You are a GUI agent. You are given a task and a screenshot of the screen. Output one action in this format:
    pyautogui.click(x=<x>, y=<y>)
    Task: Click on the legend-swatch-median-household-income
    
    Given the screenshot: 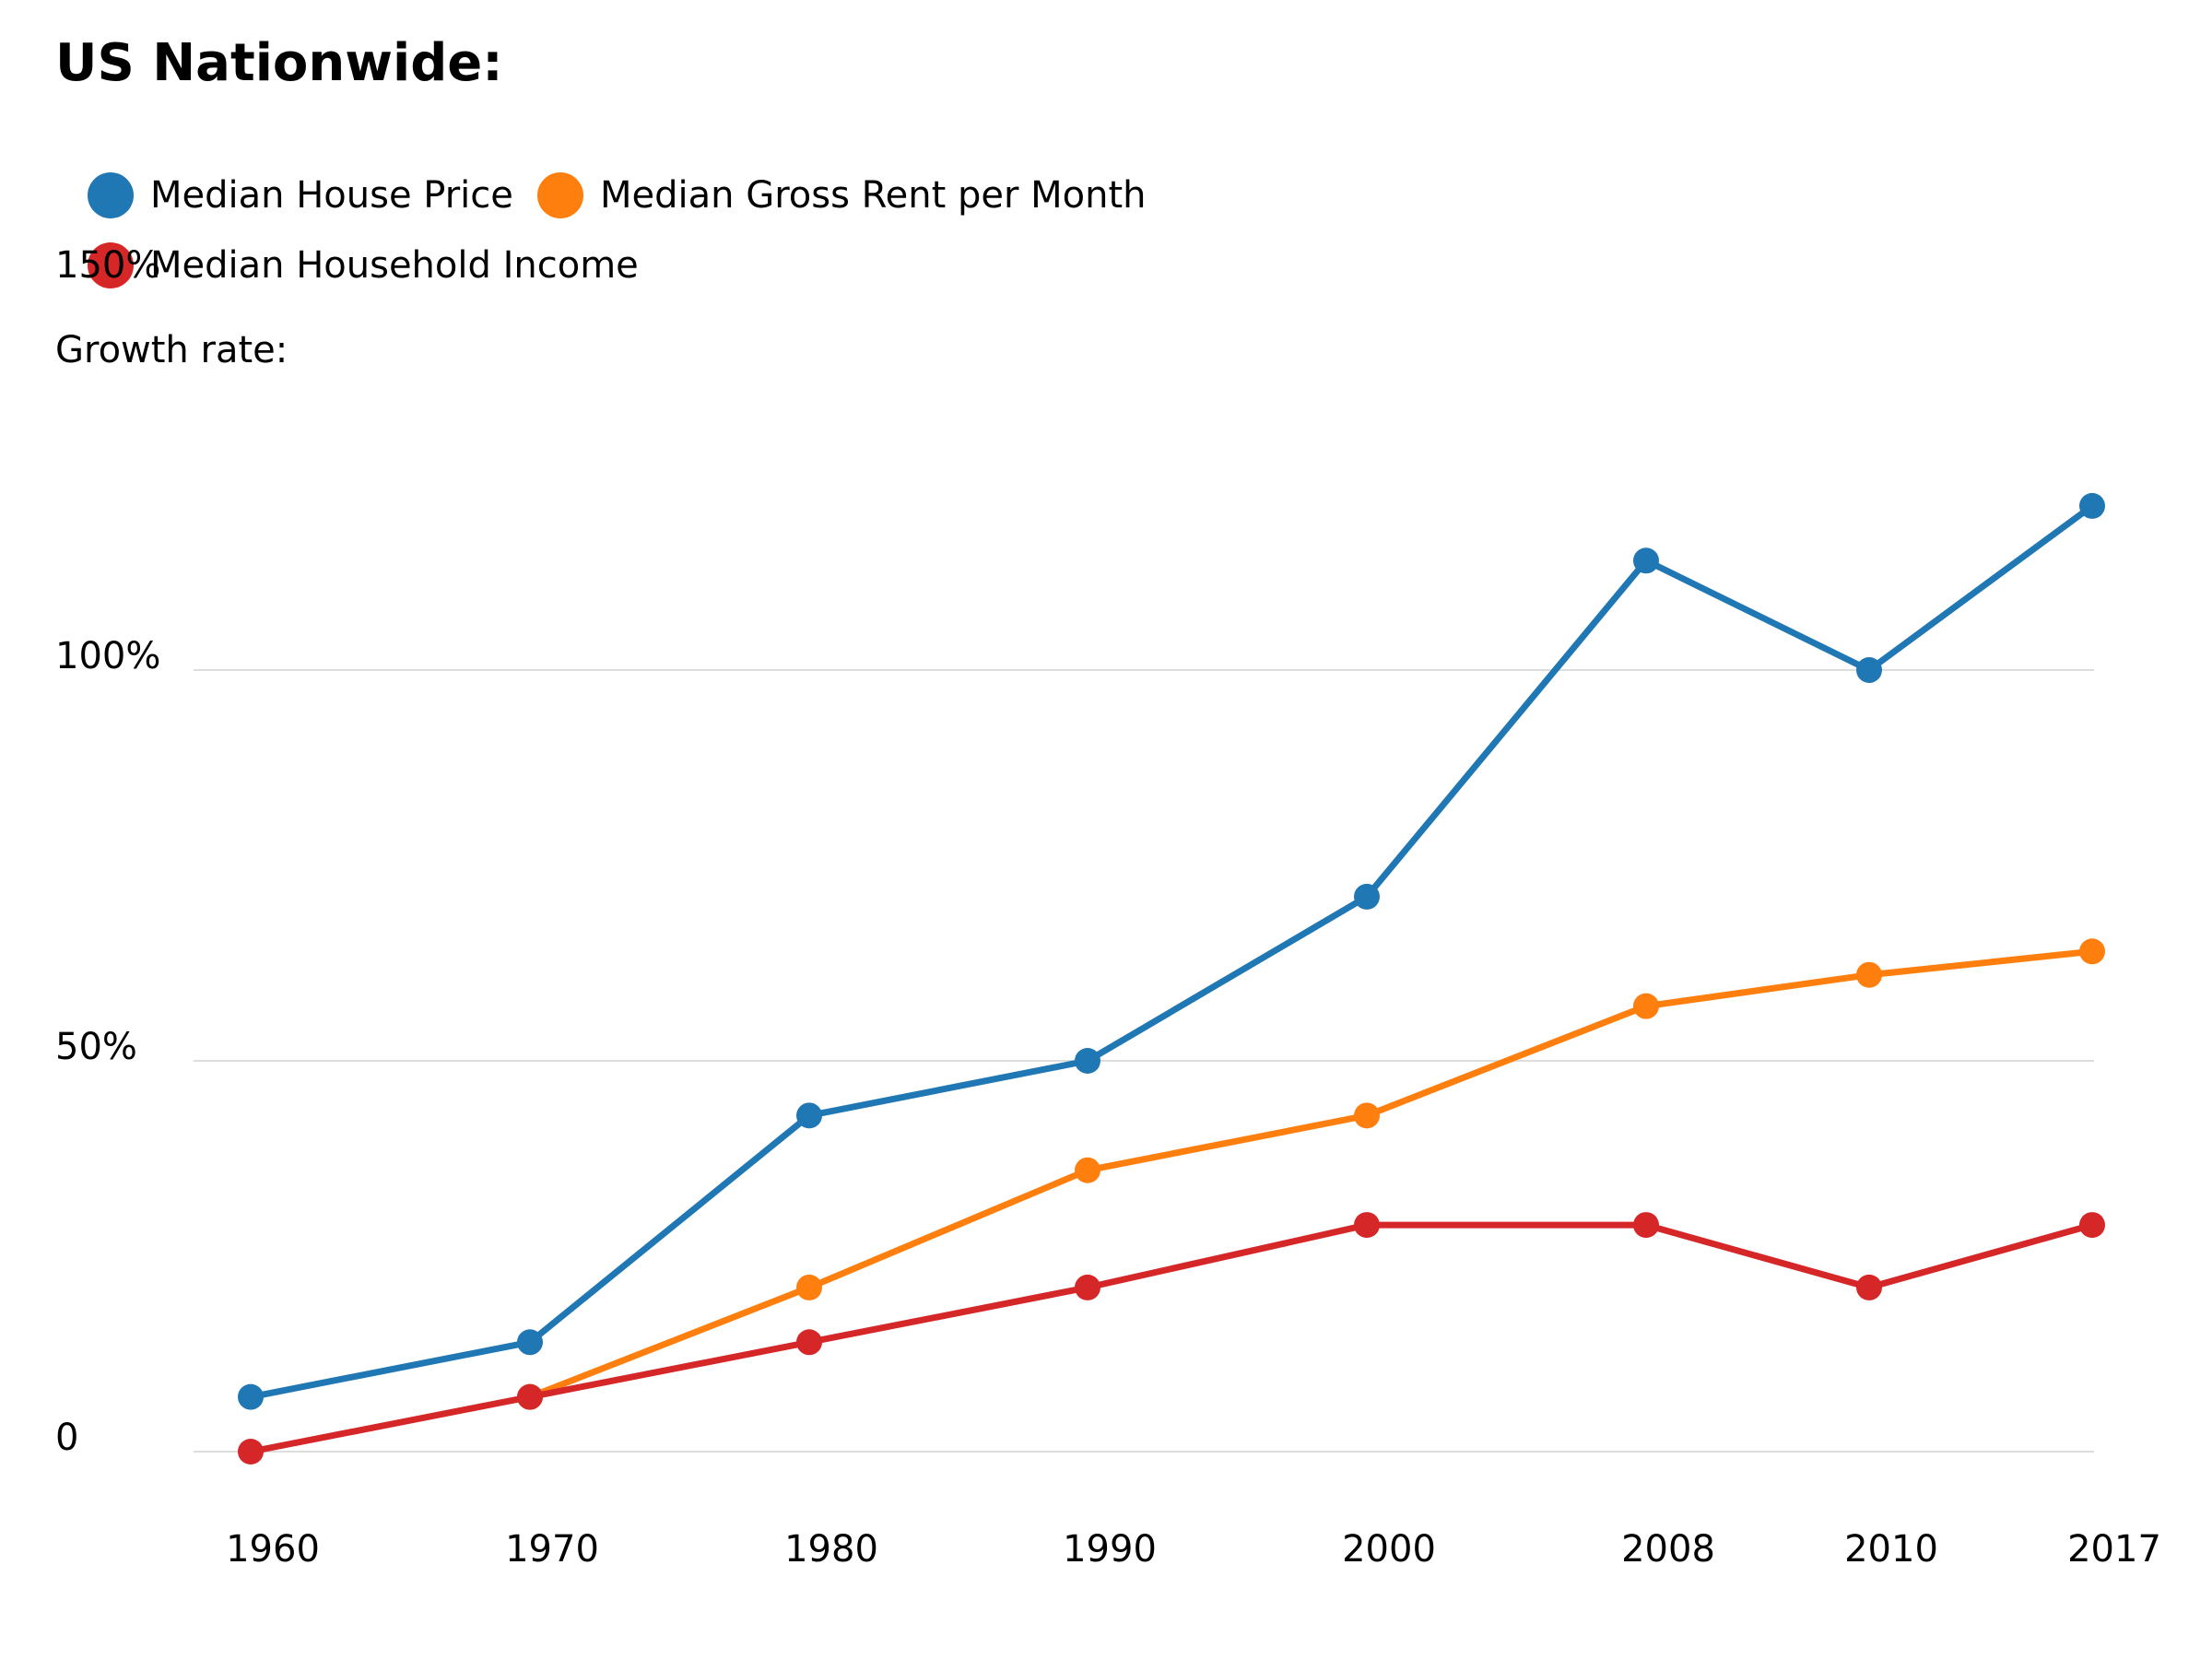 What is the action you would take?
    pyautogui.click(x=111, y=265)
    